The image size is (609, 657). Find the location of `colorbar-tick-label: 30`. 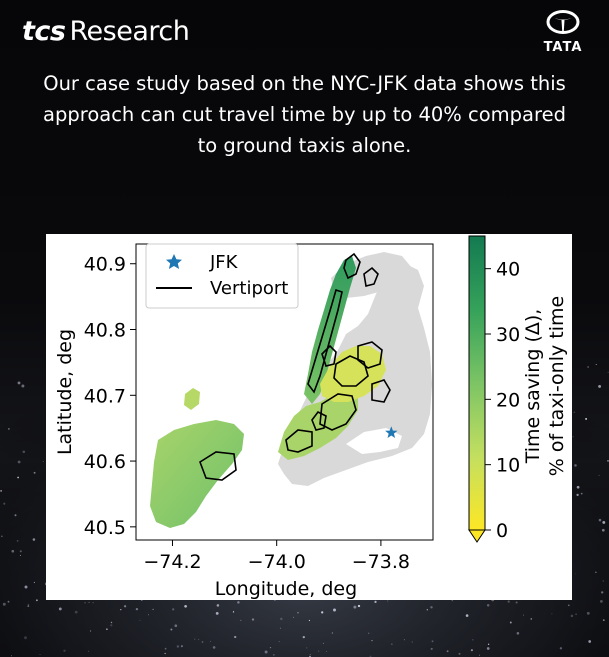

colorbar-tick-label: 30 is located at coordinates (508, 335).